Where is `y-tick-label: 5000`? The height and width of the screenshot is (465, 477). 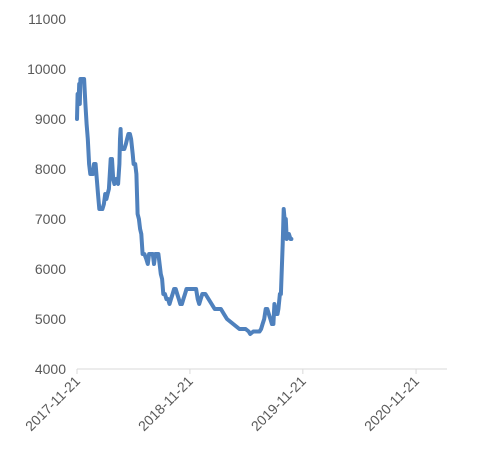
y-tick-label: 5000 is located at coordinates (50, 319).